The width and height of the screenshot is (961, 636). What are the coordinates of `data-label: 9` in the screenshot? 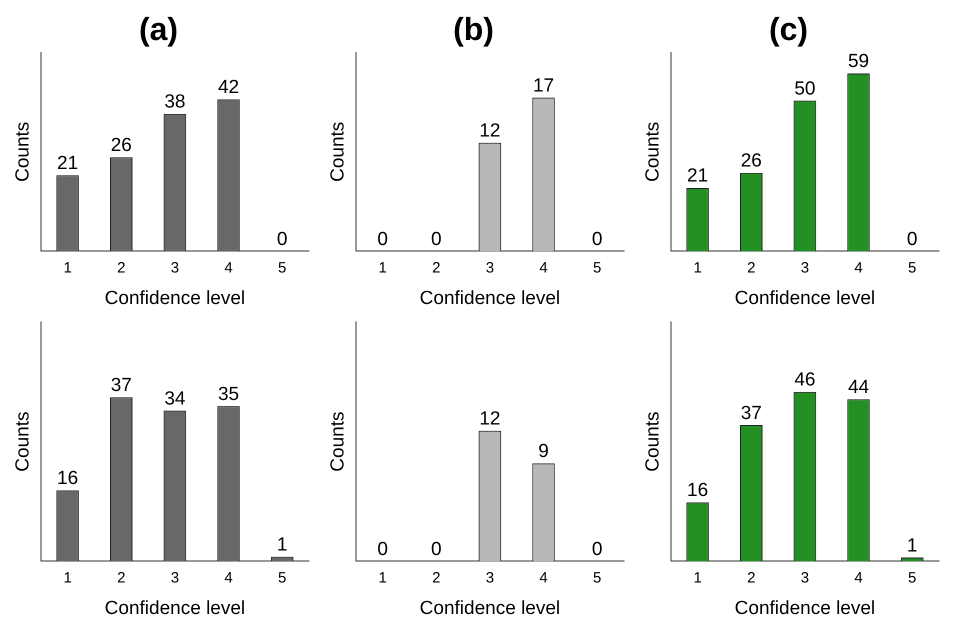 It's located at (543, 451).